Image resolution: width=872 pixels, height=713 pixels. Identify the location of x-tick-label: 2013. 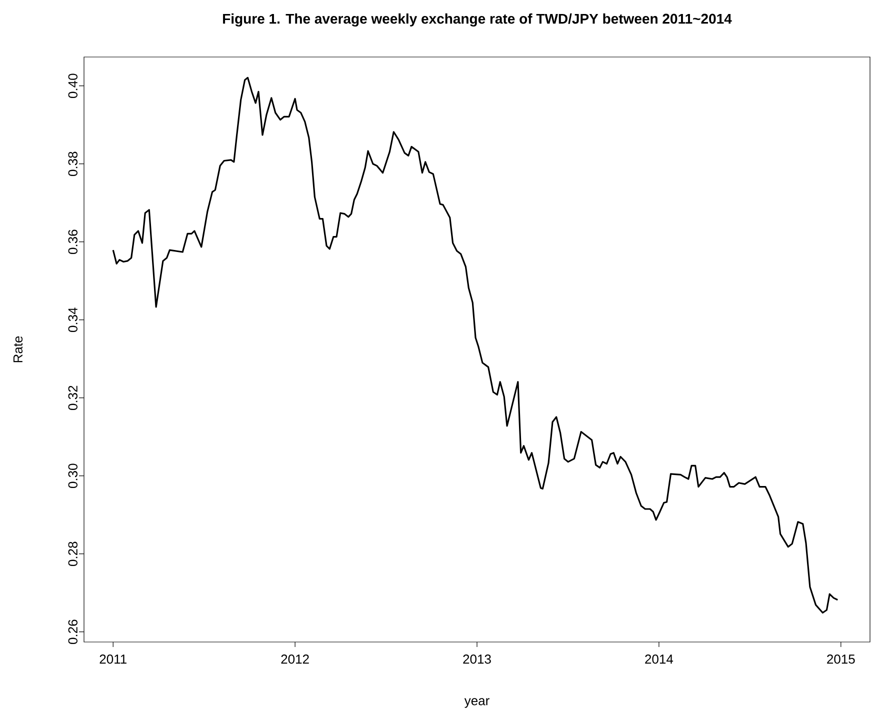
(477, 659).